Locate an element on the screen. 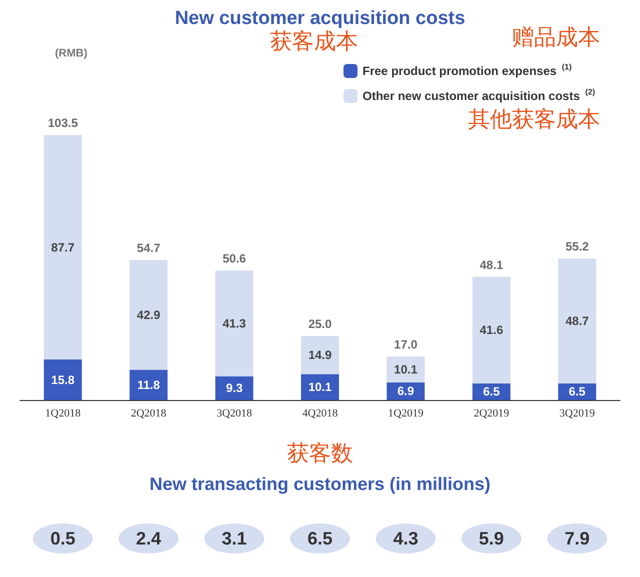 The image size is (640, 577). data-label: 42.9 is located at coordinates (148, 315).